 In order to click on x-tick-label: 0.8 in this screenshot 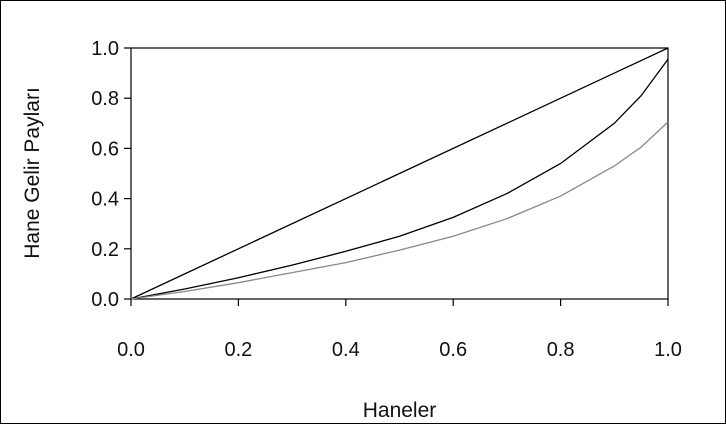, I will do `click(561, 350)`.